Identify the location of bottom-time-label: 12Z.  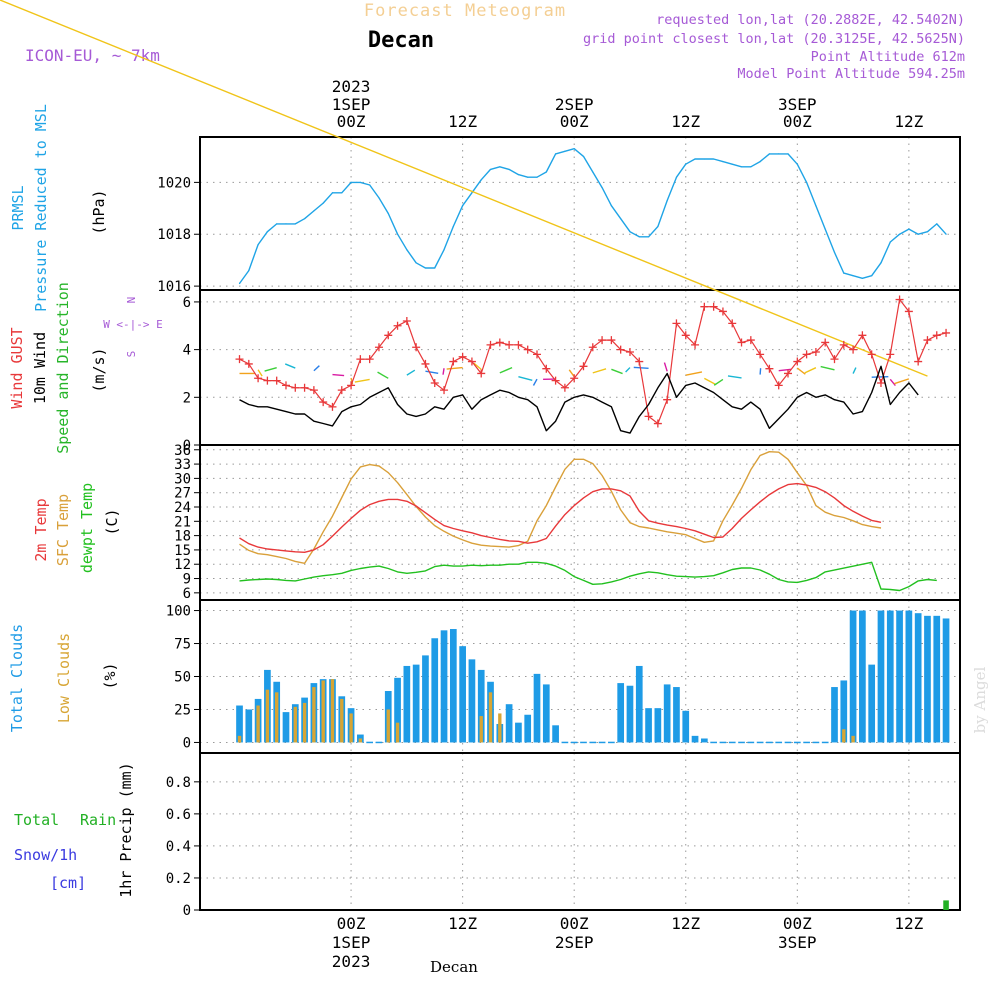
(462, 923).